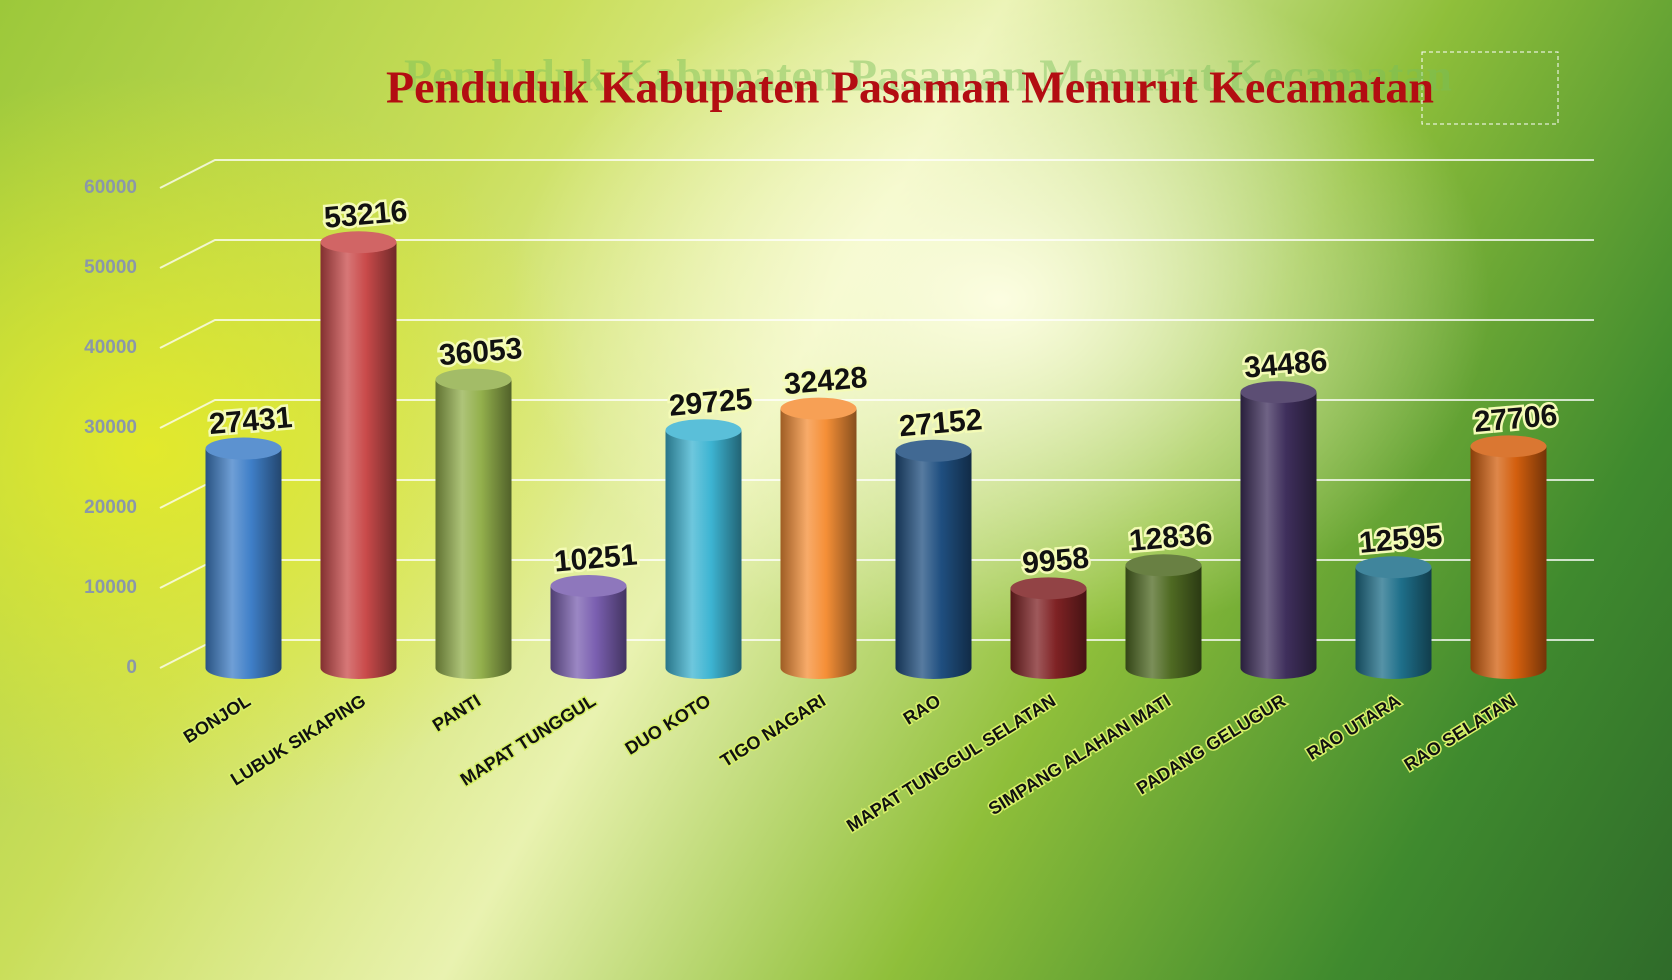 The height and width of the screenshot is (980, 1672). I want to click on x-tick-label: BONJOL, so click(217, 718).